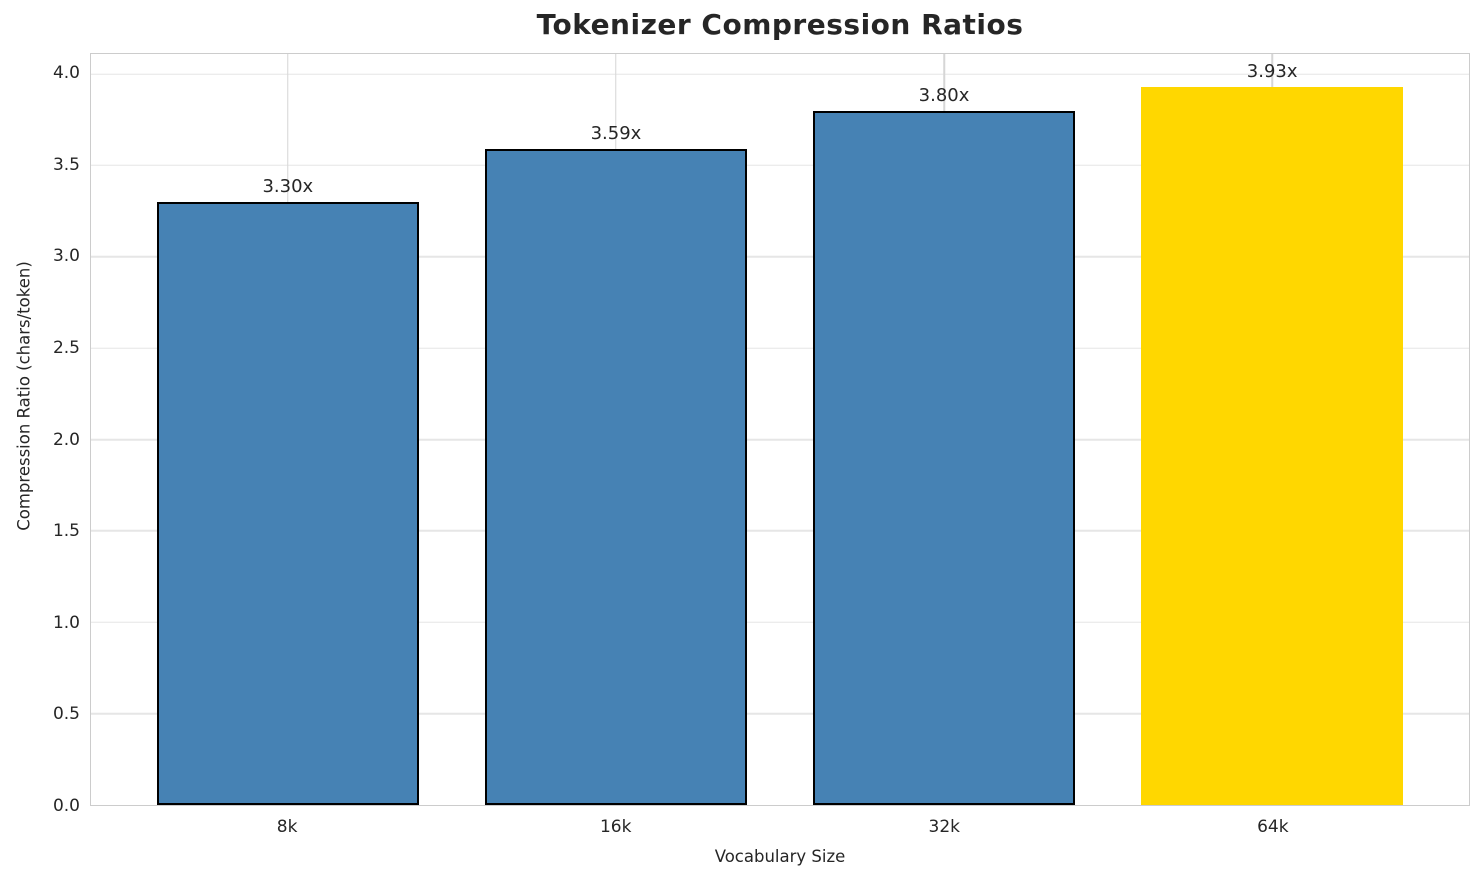  What do you see at coordinates (288, 503) in the screenshot?
I see `bar-8k` at bounding box center [288, 503].